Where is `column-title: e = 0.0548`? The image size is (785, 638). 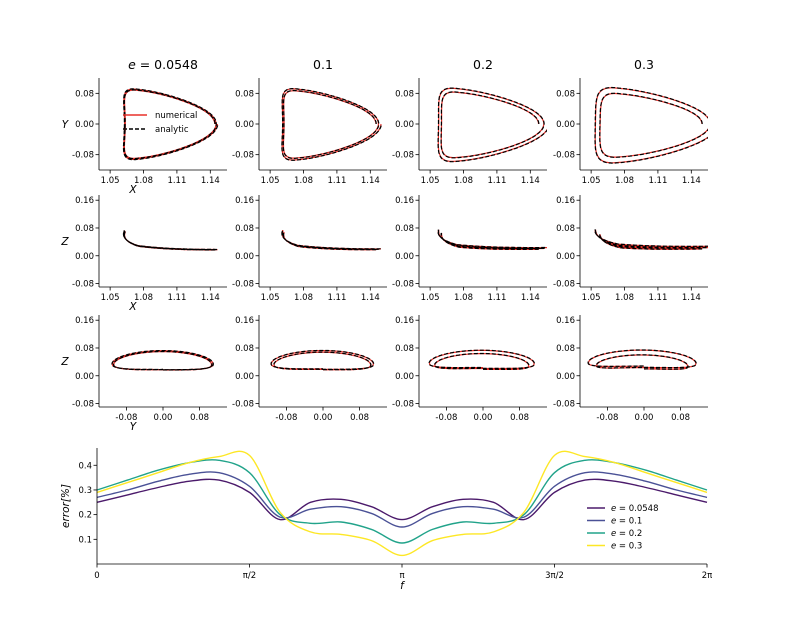 column-title: e = 0.0548 is located at coordinates (163, 64).